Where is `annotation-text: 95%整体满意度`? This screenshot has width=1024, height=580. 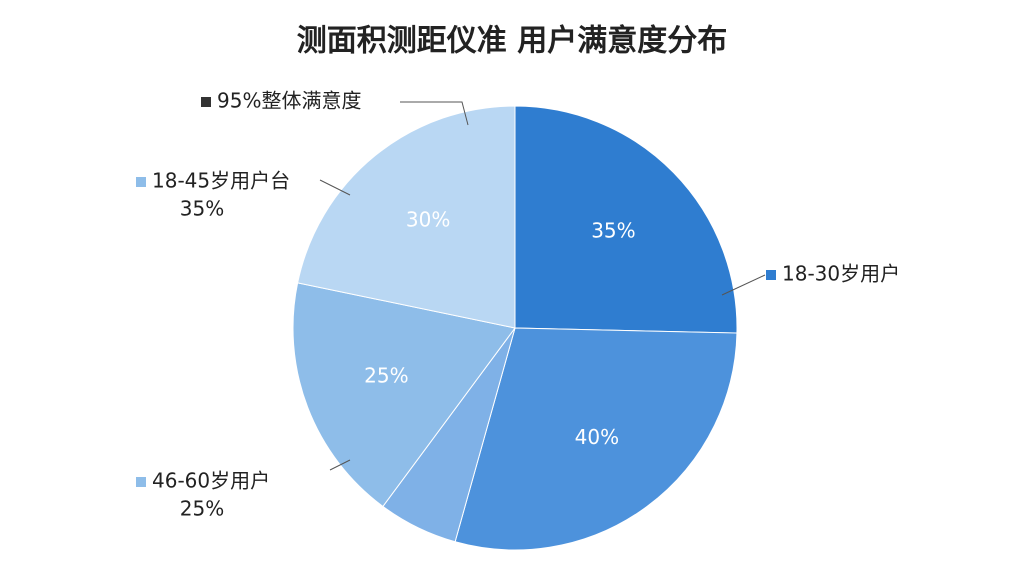 annotation-text: 95%整体满意度 is located at coordinates (289, 101).